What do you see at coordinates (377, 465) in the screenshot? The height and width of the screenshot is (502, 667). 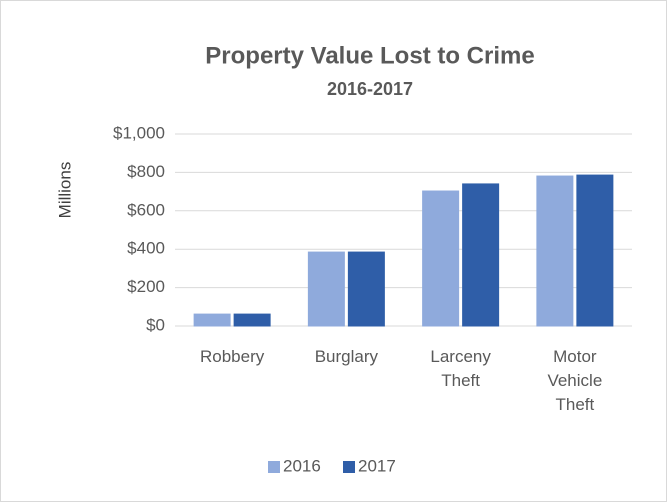 I see `legend-label: 2017` at bounding box center [377, 465].